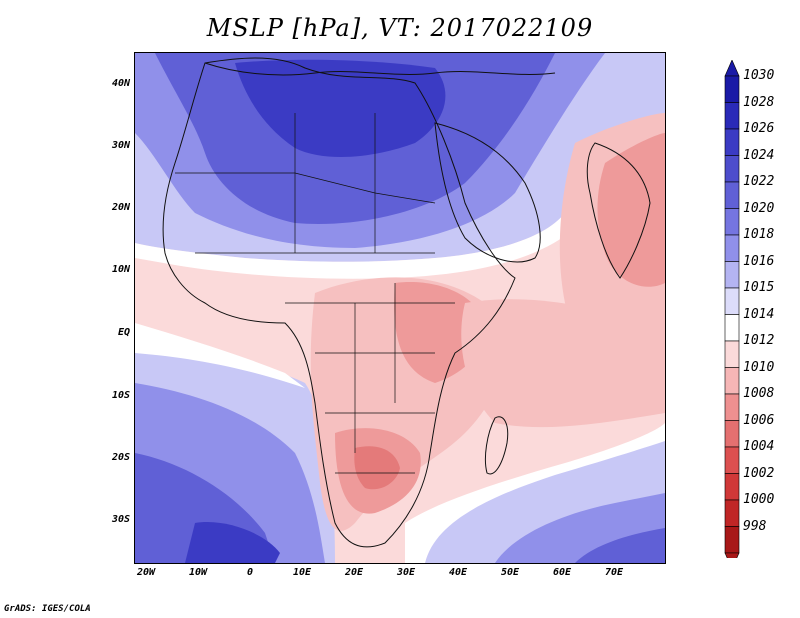  What do you see at coordinates (620, 545) in the screenshot?
I see `field-southeast-mid-blue` at bounding box center [620, 545].